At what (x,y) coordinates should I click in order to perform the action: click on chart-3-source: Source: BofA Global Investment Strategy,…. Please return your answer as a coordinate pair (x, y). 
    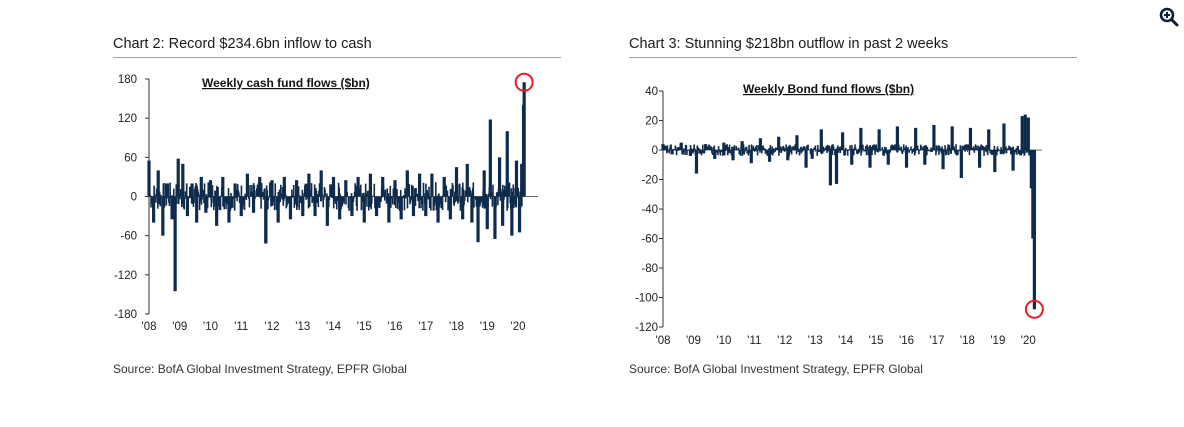
    Looking at the image, I should click on (776, 369).